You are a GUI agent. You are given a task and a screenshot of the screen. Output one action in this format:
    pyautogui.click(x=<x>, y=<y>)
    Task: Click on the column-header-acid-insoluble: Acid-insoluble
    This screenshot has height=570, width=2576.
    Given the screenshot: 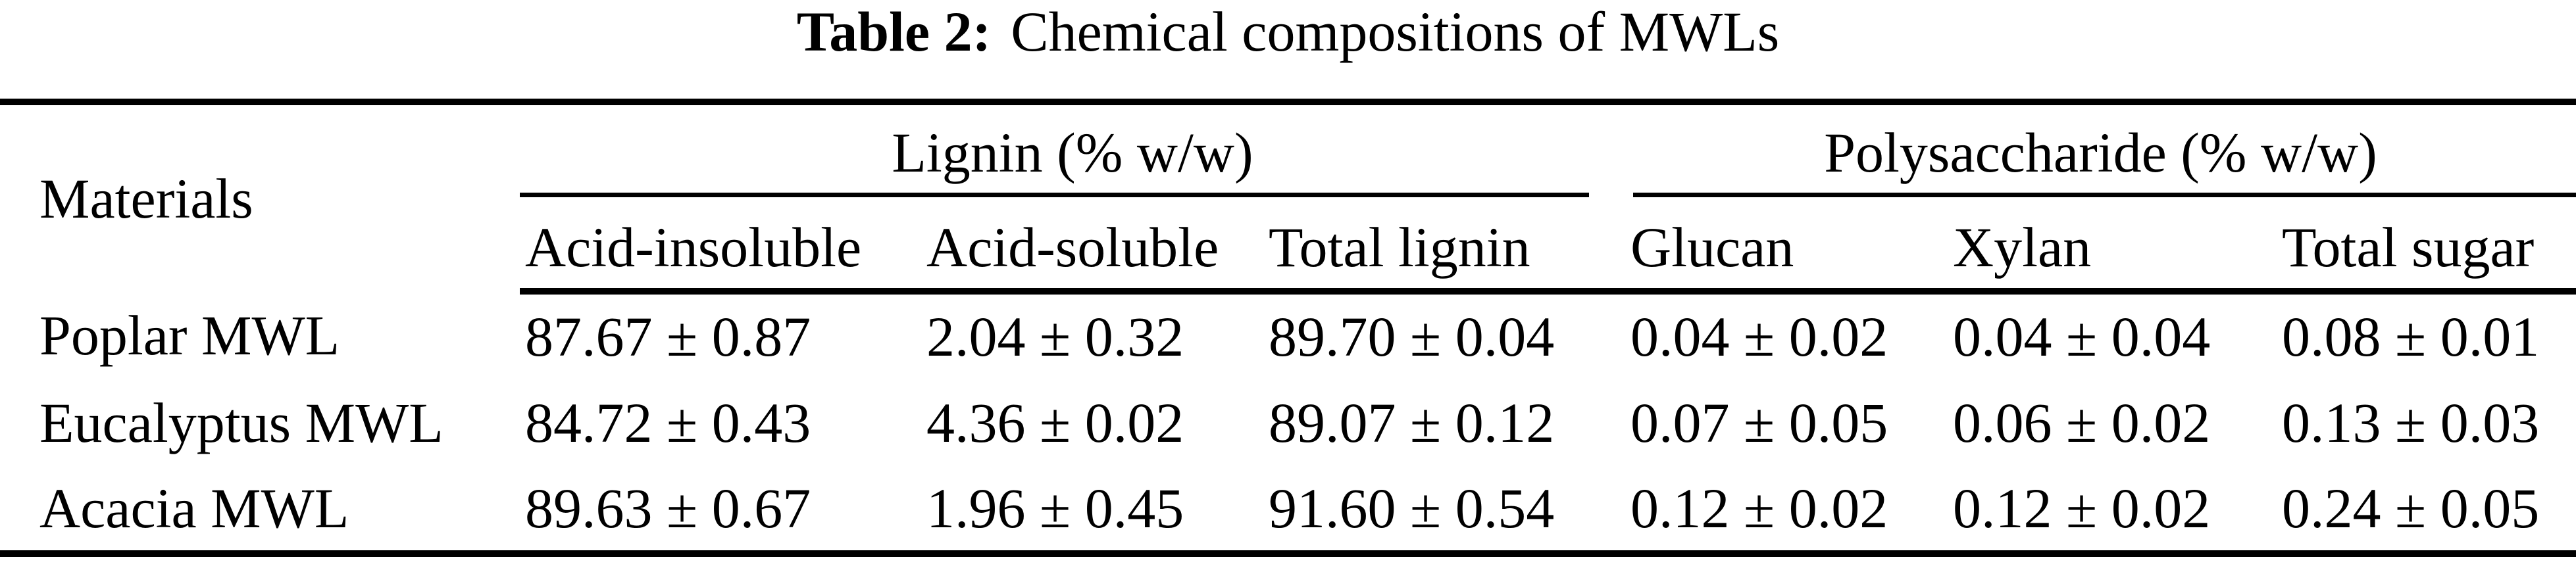 What is the action you would take?
    pyautogui.click(x=721, y=246)
    